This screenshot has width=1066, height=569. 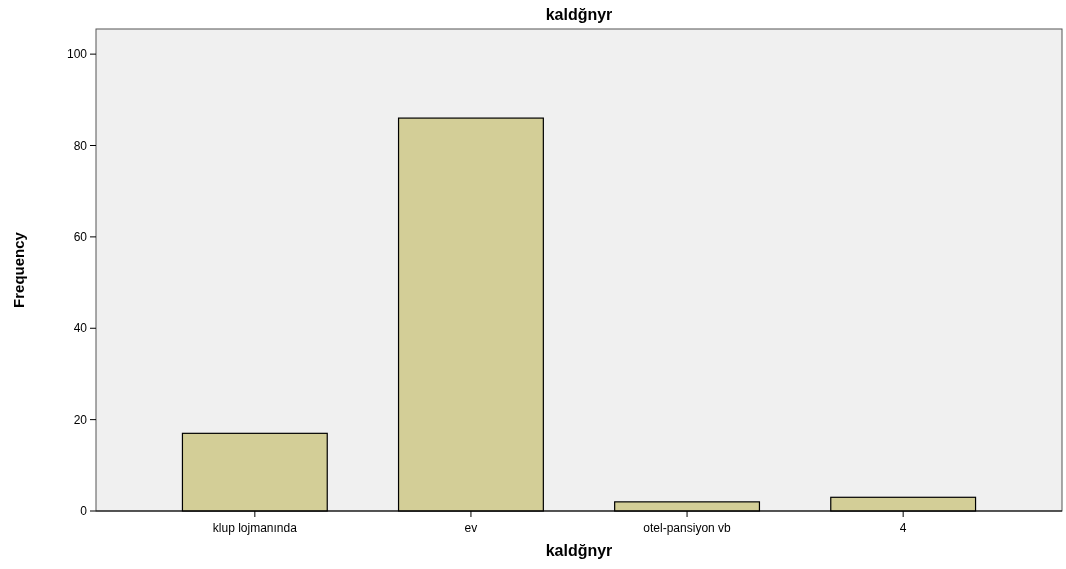 I want to click on y-tick-label: 100, so click(x=77, y=54).